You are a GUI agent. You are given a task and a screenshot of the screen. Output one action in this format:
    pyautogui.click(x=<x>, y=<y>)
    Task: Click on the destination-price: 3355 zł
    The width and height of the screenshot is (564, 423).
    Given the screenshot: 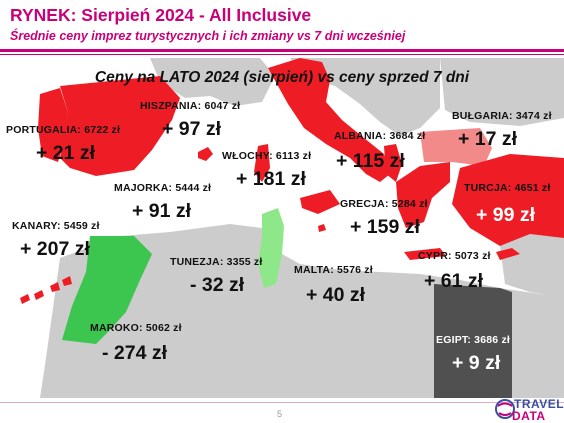 What is the action you would take?
    pyautogui.click(x=244, y=262)
    